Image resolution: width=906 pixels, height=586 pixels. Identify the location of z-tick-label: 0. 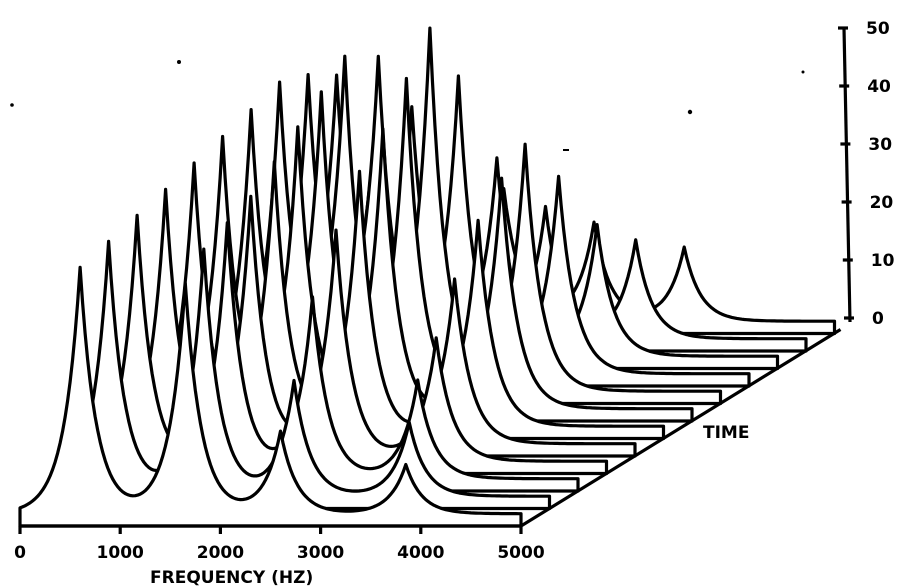
(878, 319).